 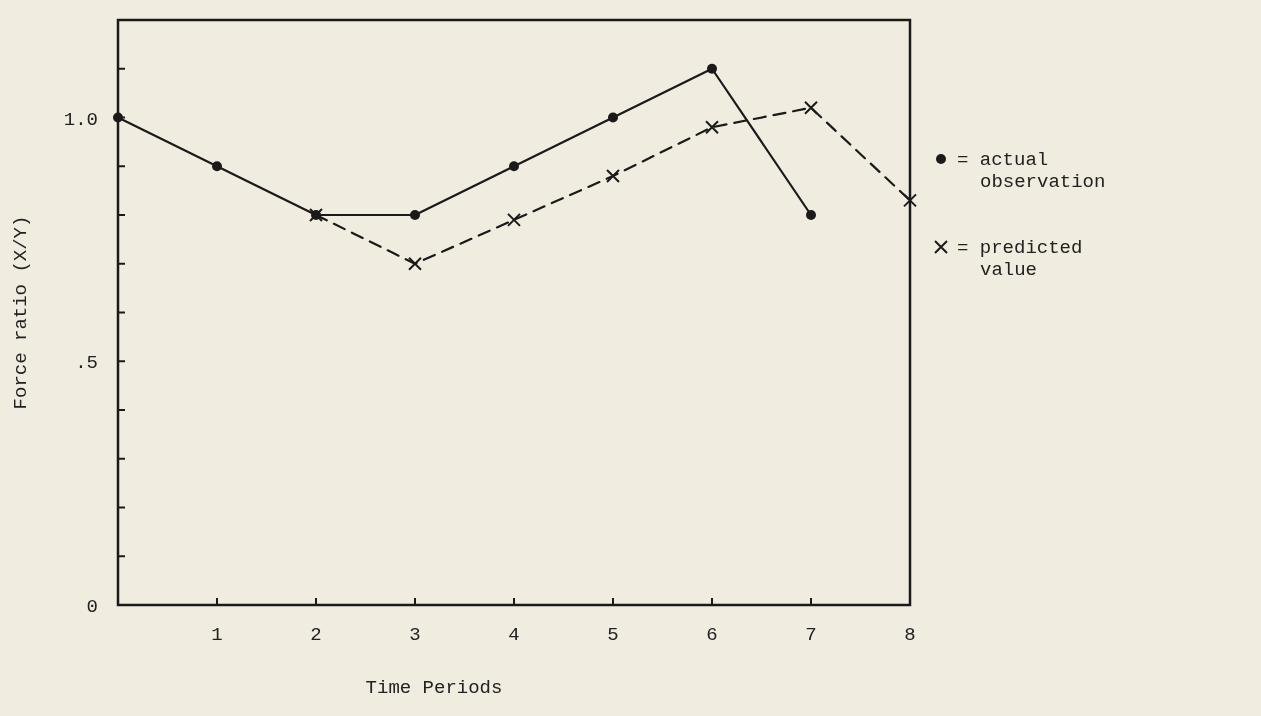 What do you see at coordinates (21, 312) in the screenshot?
I see `y-axis-title: Force ratio (X/Y)` at bounding box center [21, 312].